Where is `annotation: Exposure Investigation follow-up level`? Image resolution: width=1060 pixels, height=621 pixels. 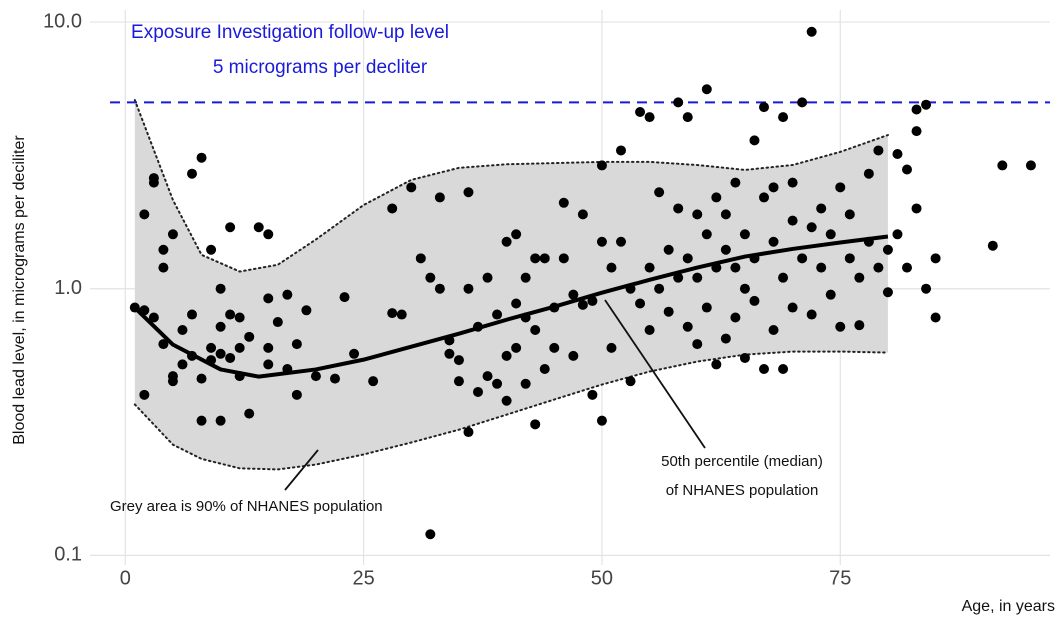
annotation: Exposure Investigation follow-up level is located at coordinates (290, 32).